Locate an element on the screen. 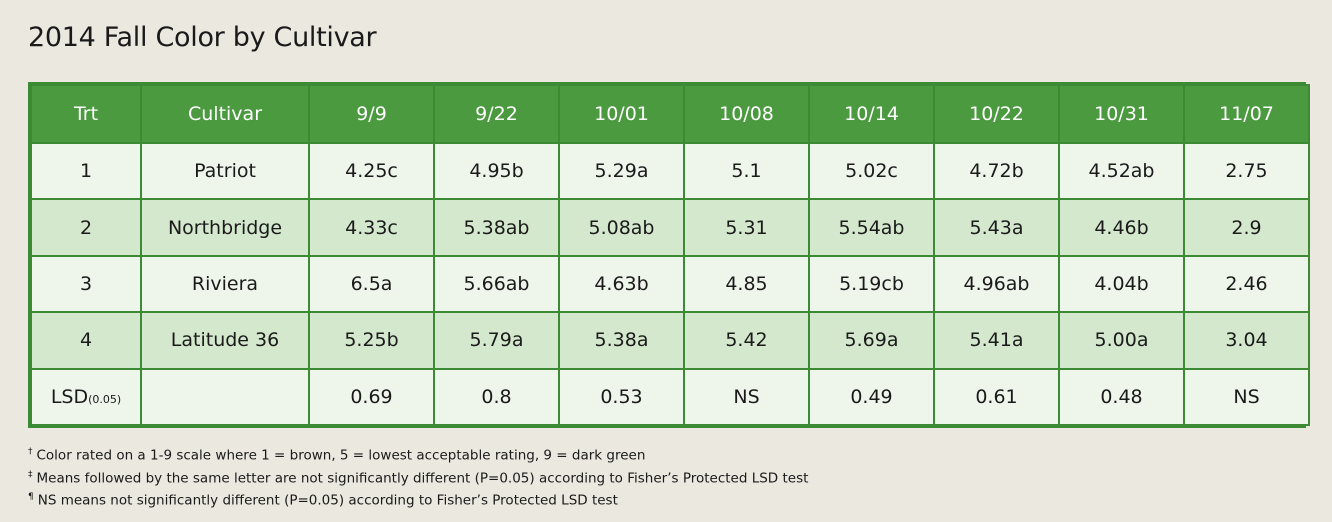 This screenshot has width=1332, height=522. cell-value: 4.33c is located at coordinates (371, 227).